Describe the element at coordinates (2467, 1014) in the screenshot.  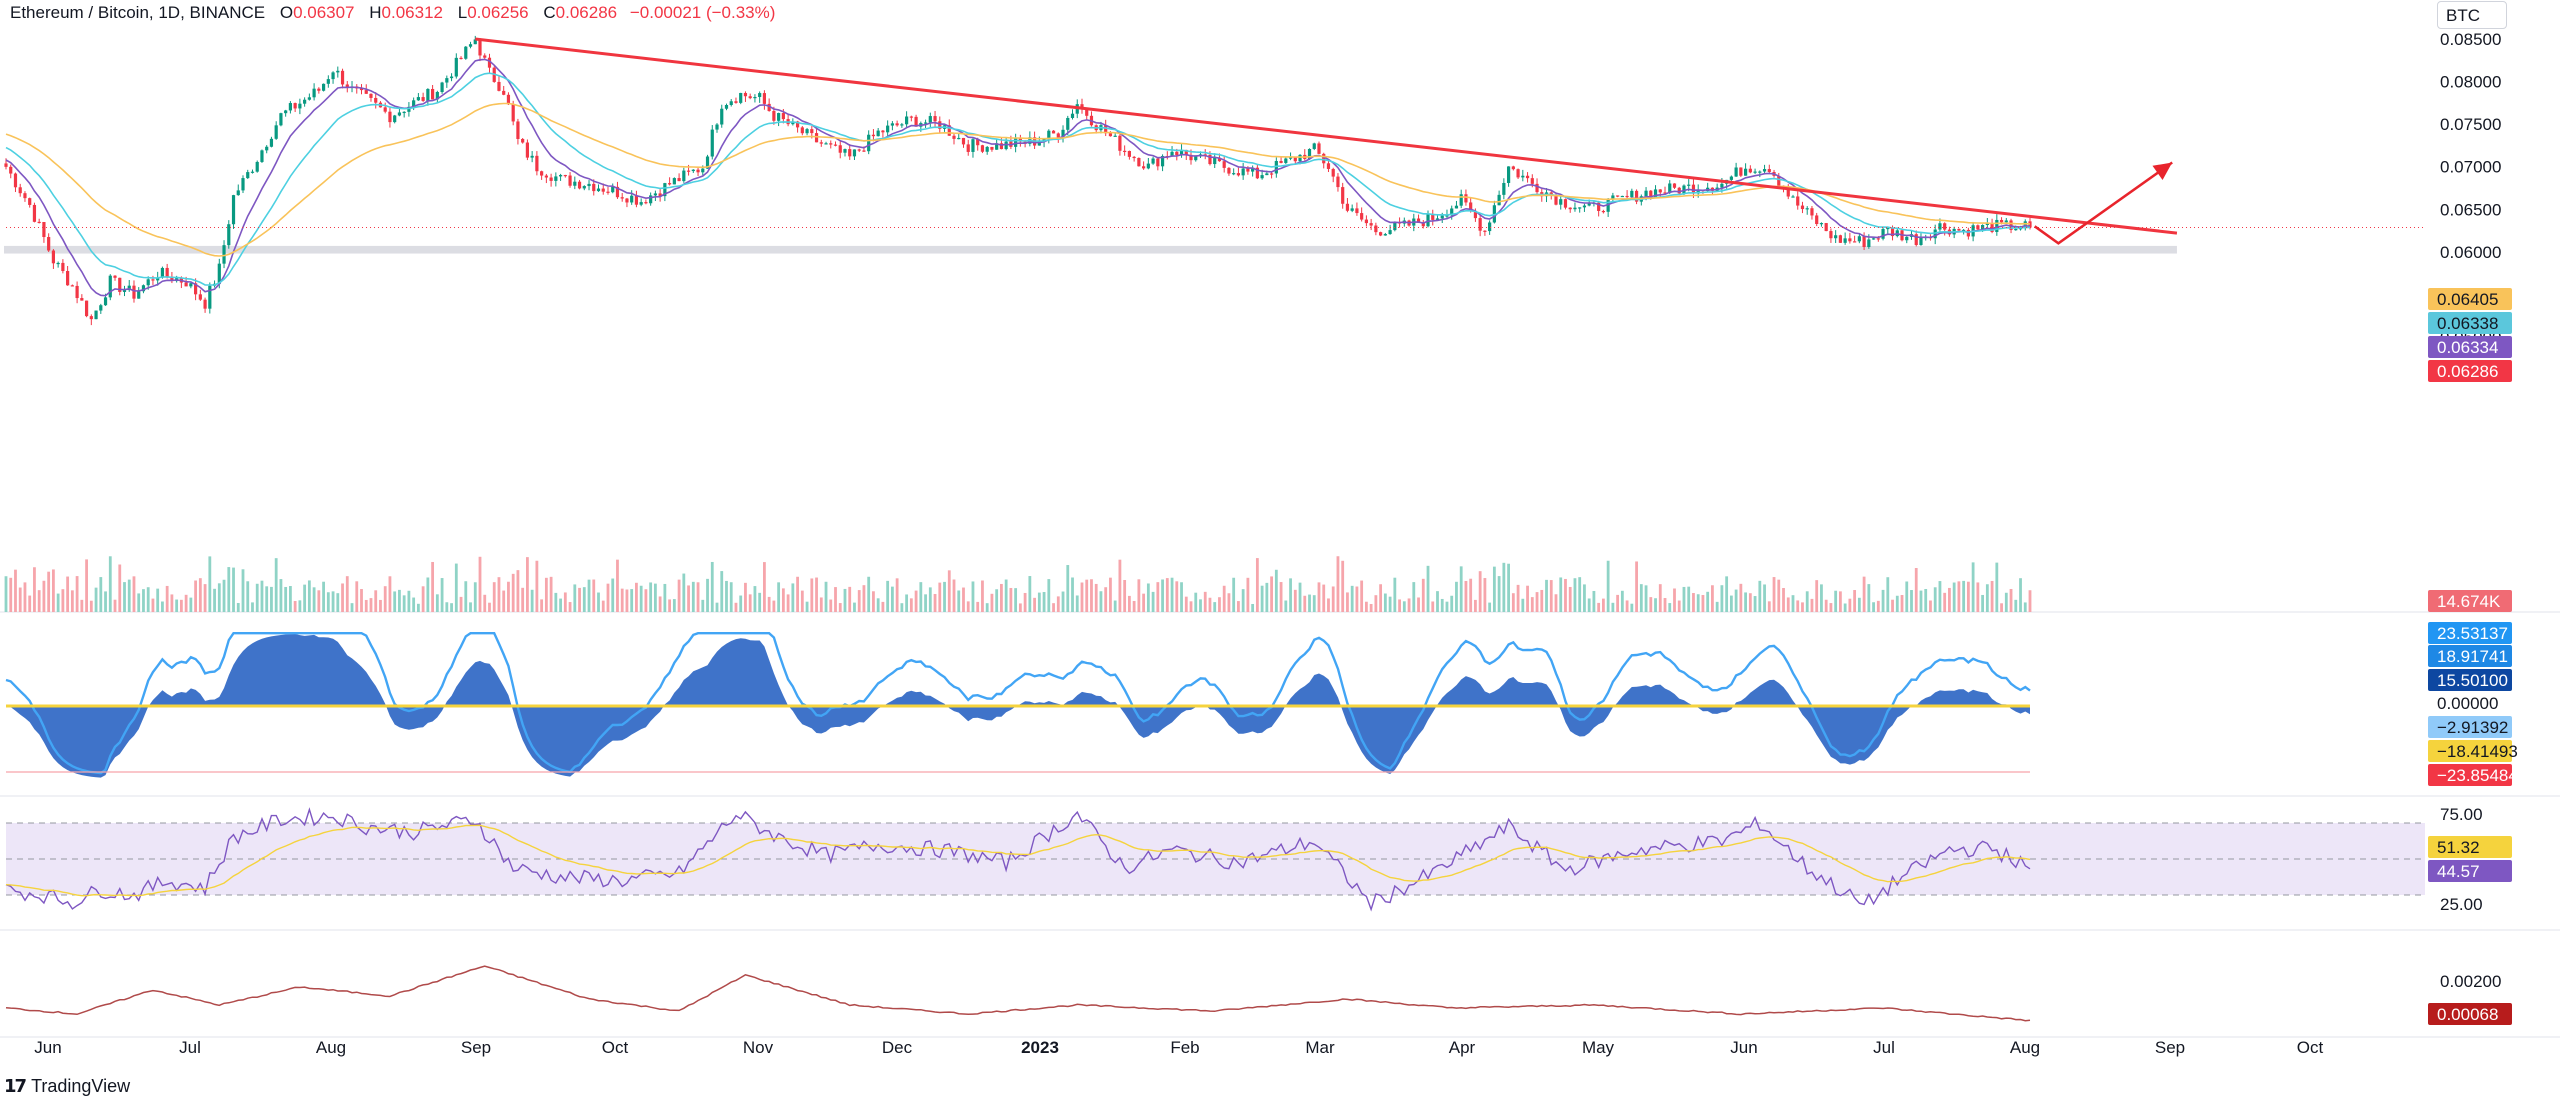
I see `lower-indicator-label: 0.00068` at that location.